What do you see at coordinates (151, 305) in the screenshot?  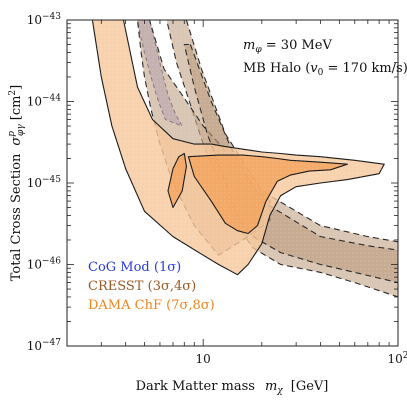 I see `legend-entry-dama: DAMA ChF (7σ,8σ)` at bounding box center [151, 305].